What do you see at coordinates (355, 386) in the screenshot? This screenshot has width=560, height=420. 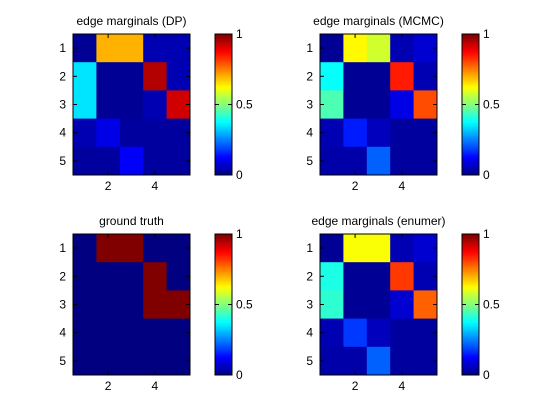 I see `x-tick-label: 2` at bounding box center [355, 386].